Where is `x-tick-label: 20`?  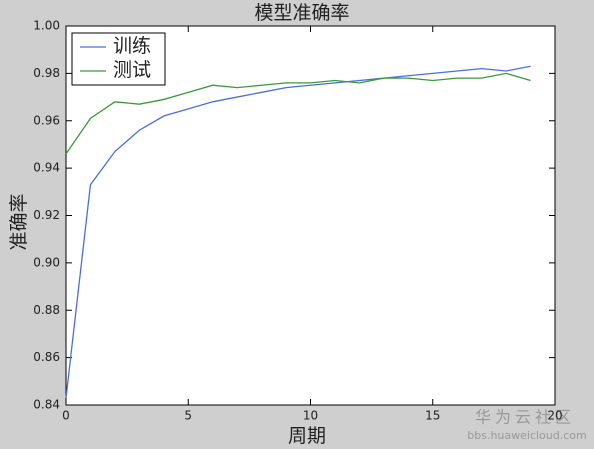 x-tick-label: 20 is located at coordinates (554, 416).